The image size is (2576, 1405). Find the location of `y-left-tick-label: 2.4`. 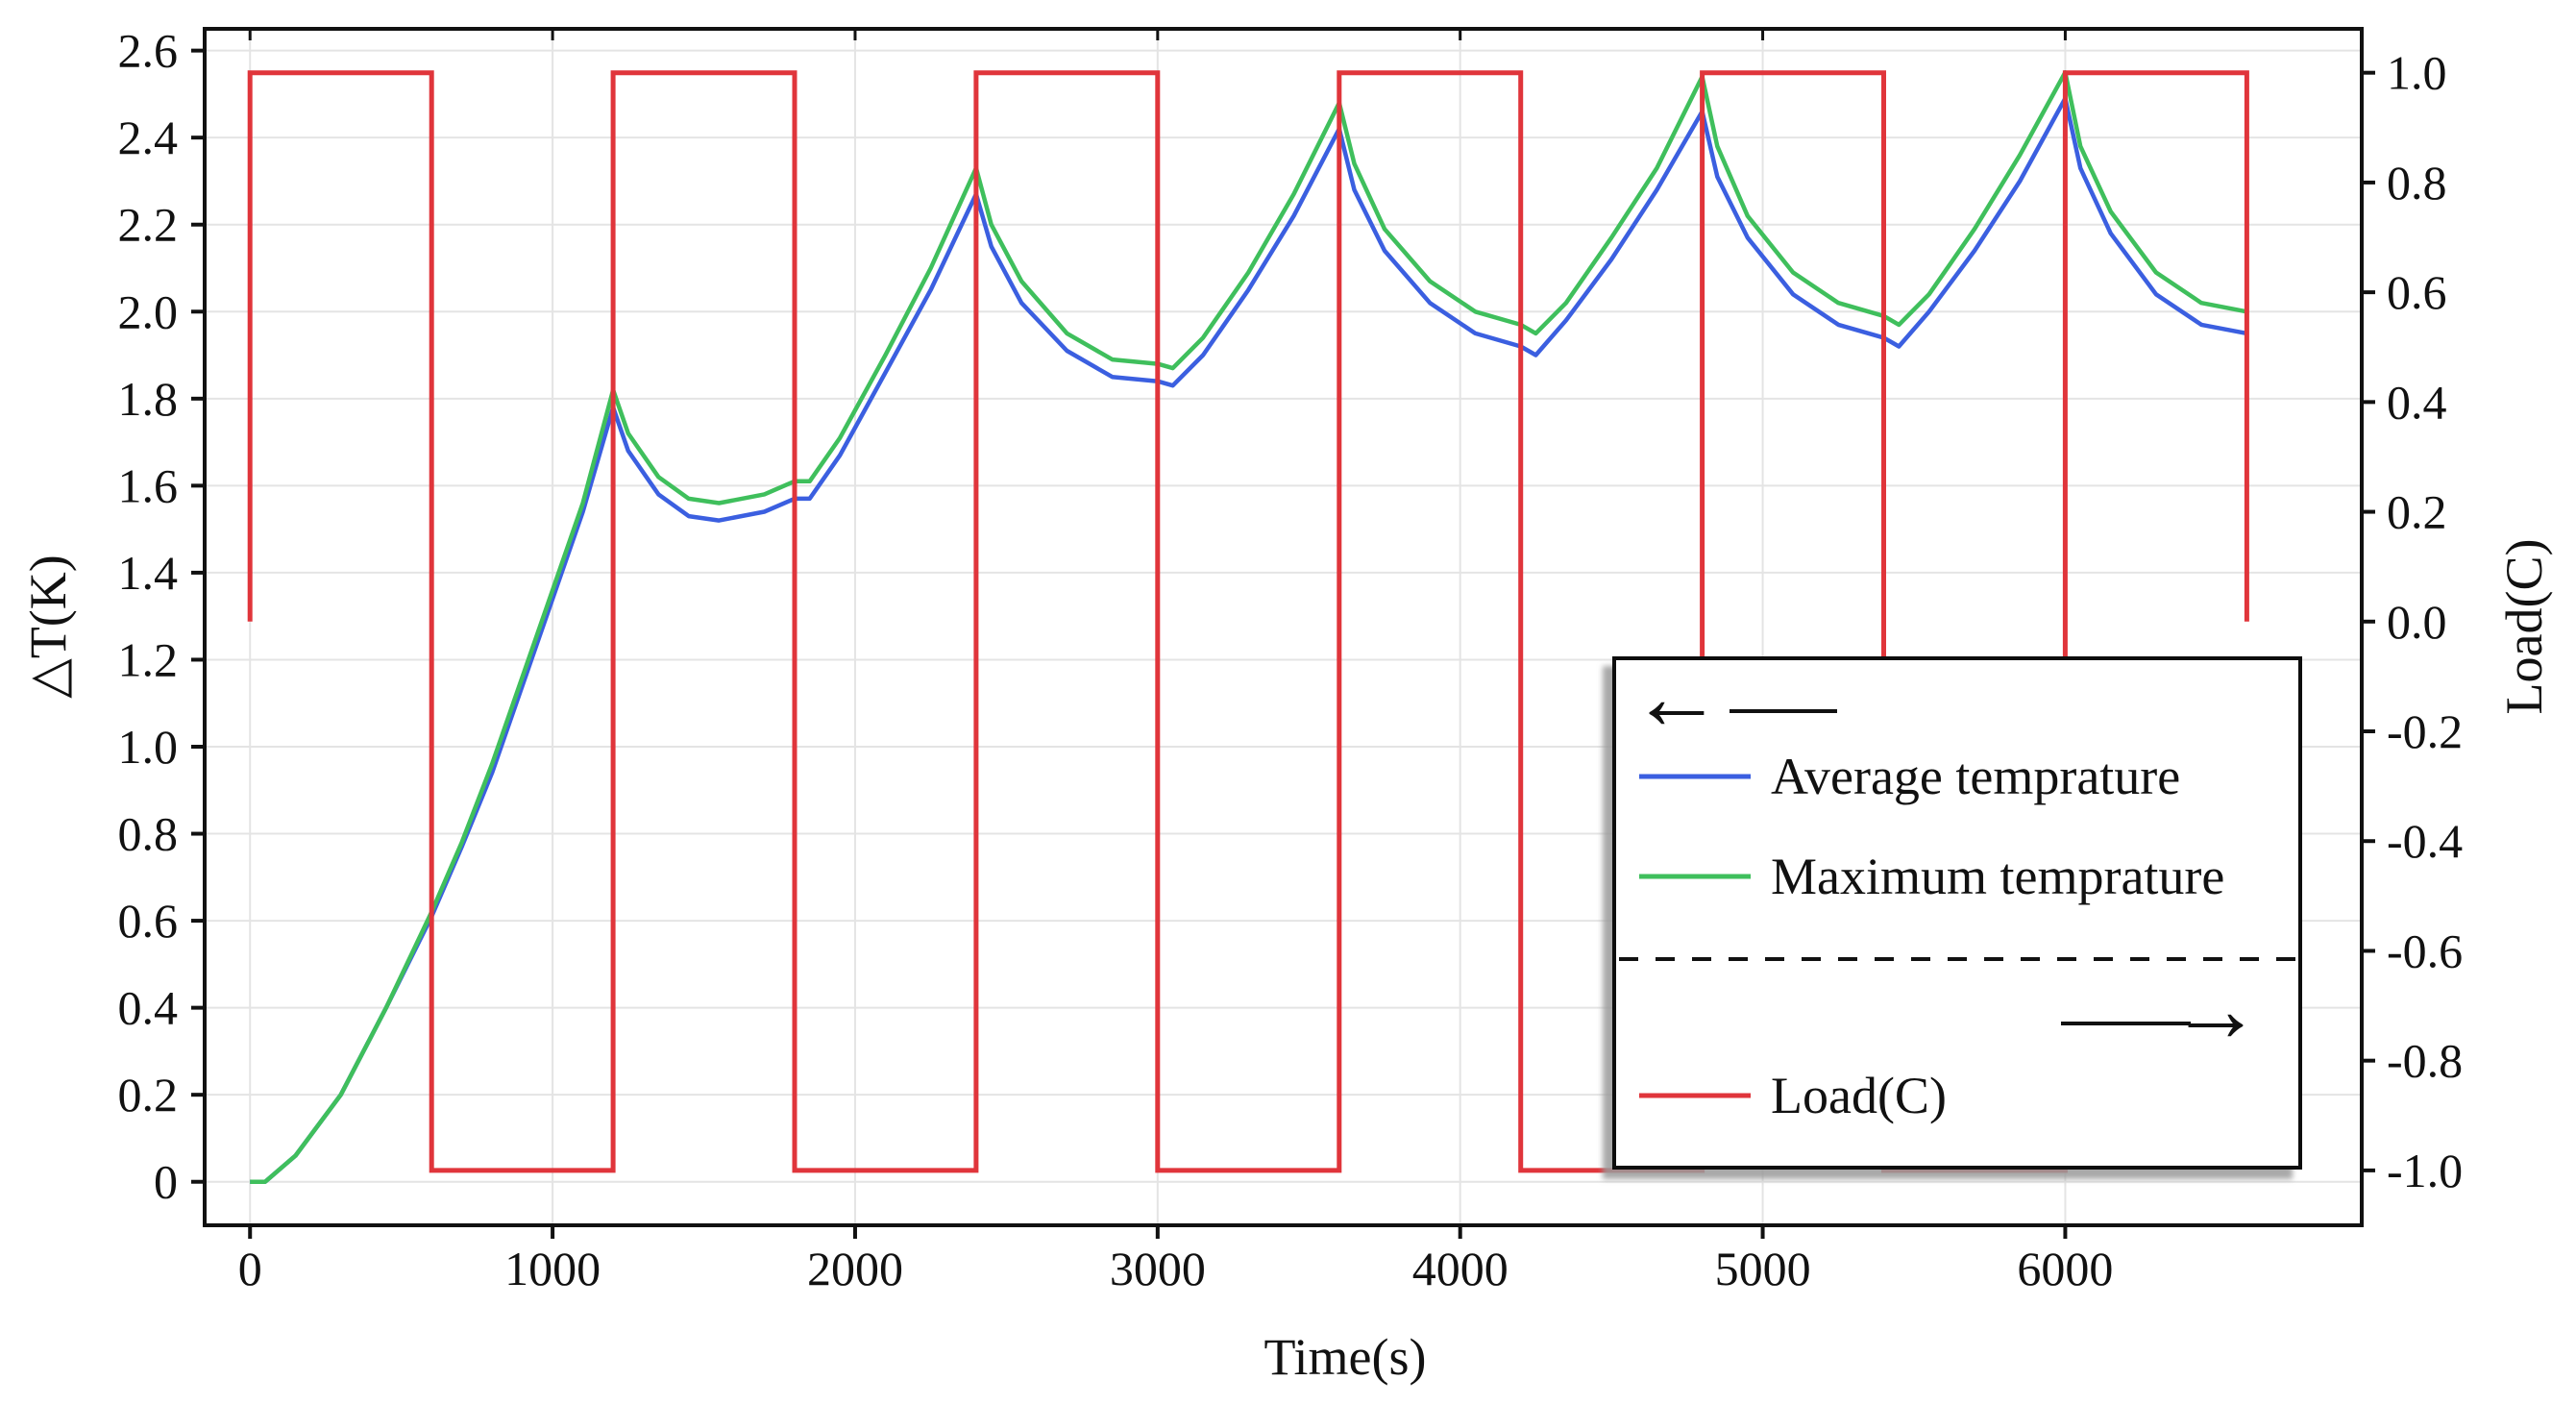

y-left-tick-label: 2.4 is located at coordinates (148, 137).